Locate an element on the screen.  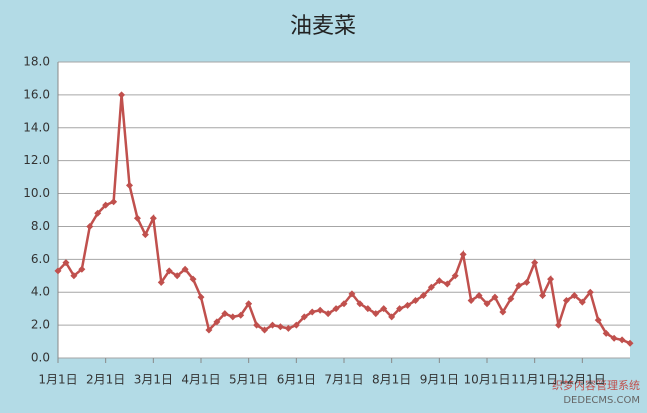
x-tick-label: 1月1日 is located at coordinates (57, 380).